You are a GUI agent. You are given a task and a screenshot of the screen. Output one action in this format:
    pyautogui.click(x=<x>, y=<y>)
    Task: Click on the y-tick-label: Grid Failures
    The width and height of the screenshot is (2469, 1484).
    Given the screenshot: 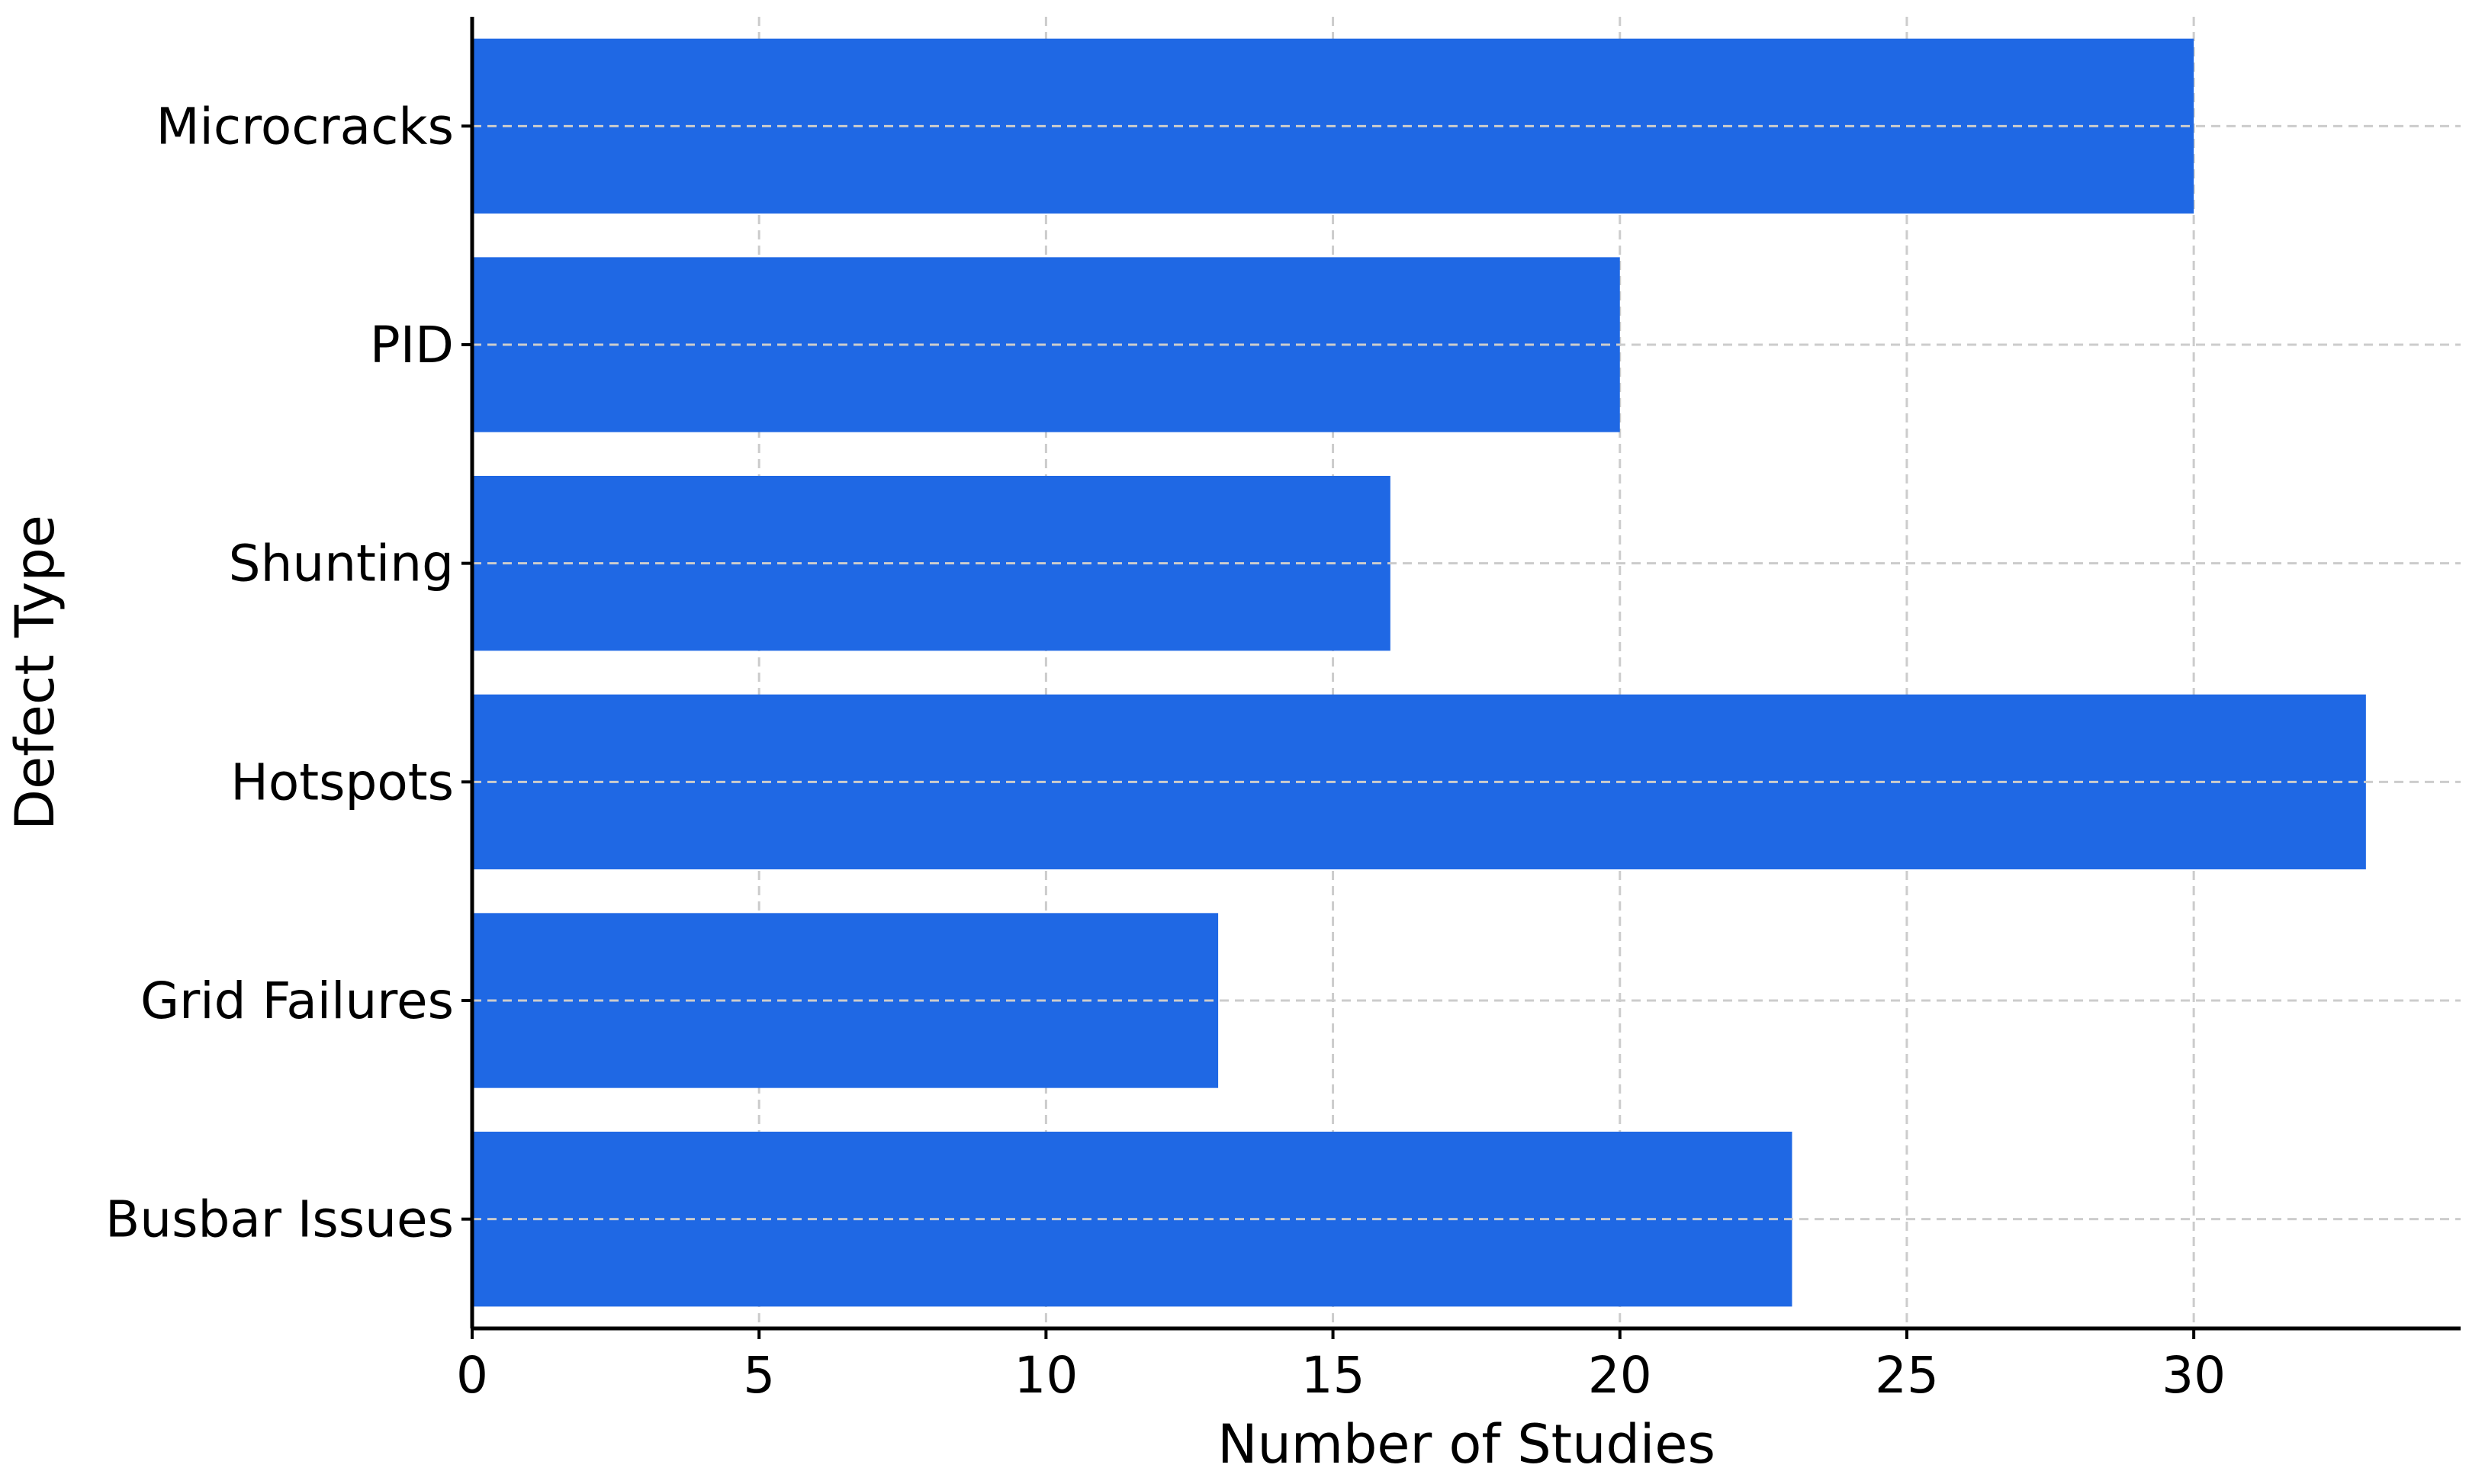 What is the action you would take?
    pyautogui.click(x=297, y=1001)
    